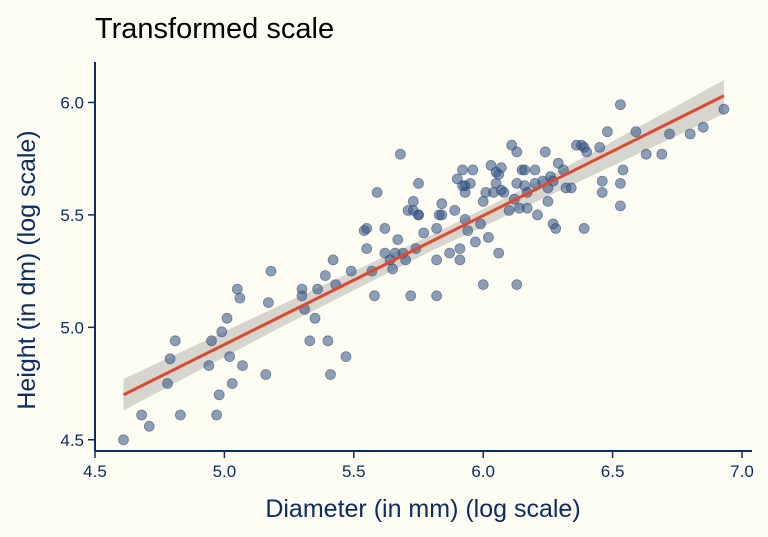  I want to click on y-axis-ticks: 4.5 5.0 5.5 6.0, so click(77, 271).